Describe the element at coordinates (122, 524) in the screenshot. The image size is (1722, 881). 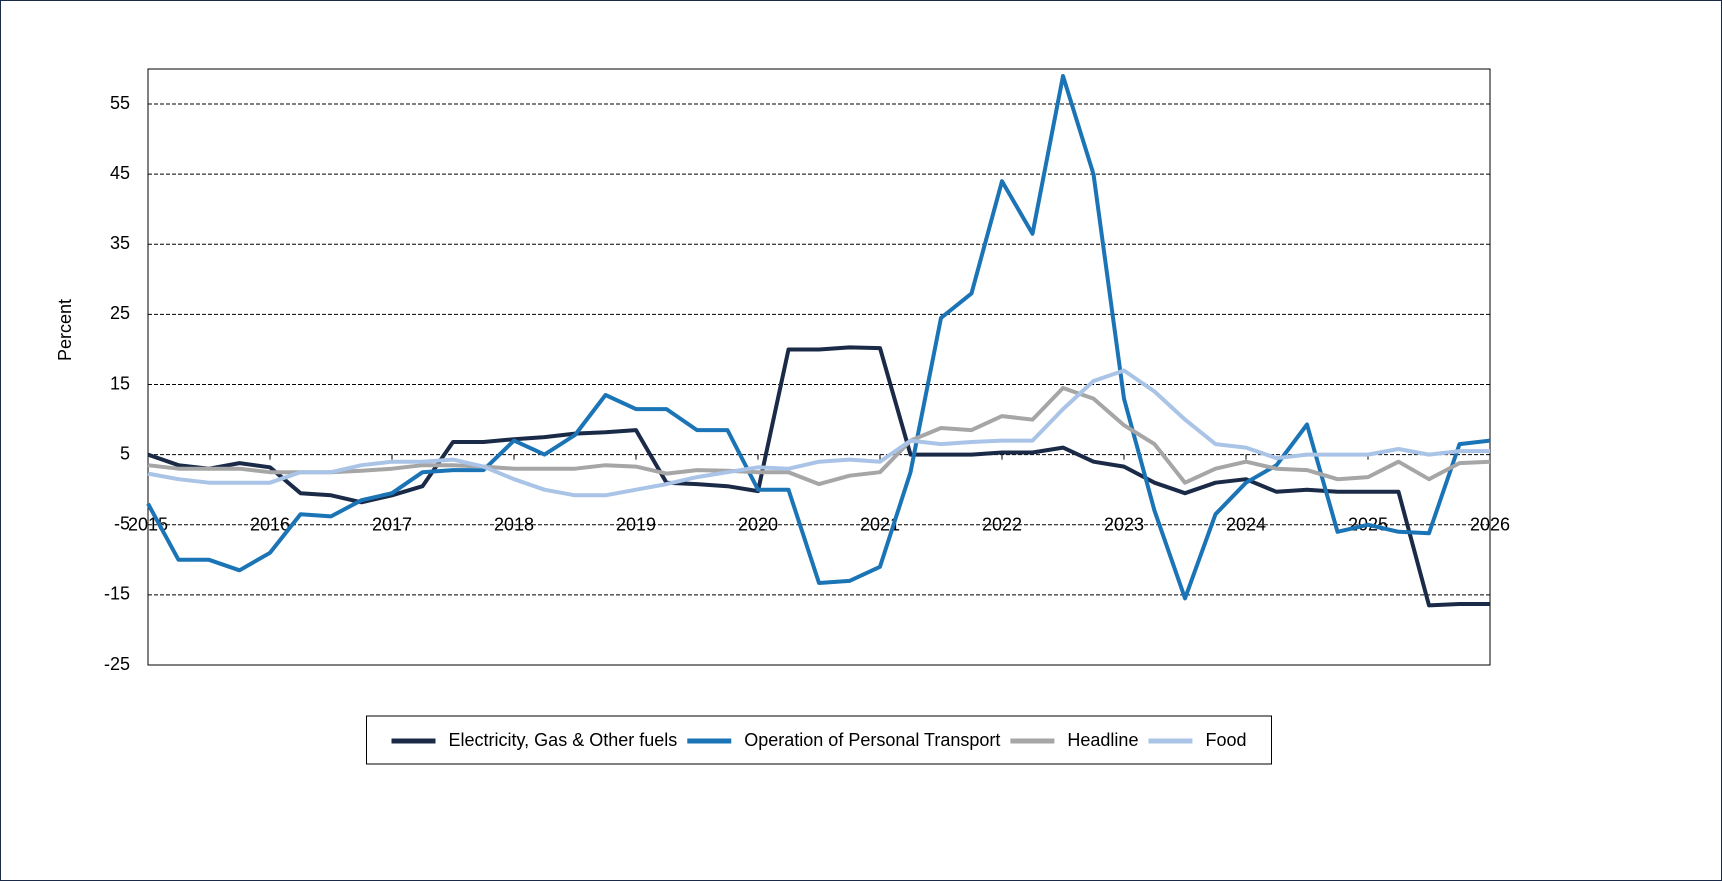
I see `y-tick-label: -5` at that location.